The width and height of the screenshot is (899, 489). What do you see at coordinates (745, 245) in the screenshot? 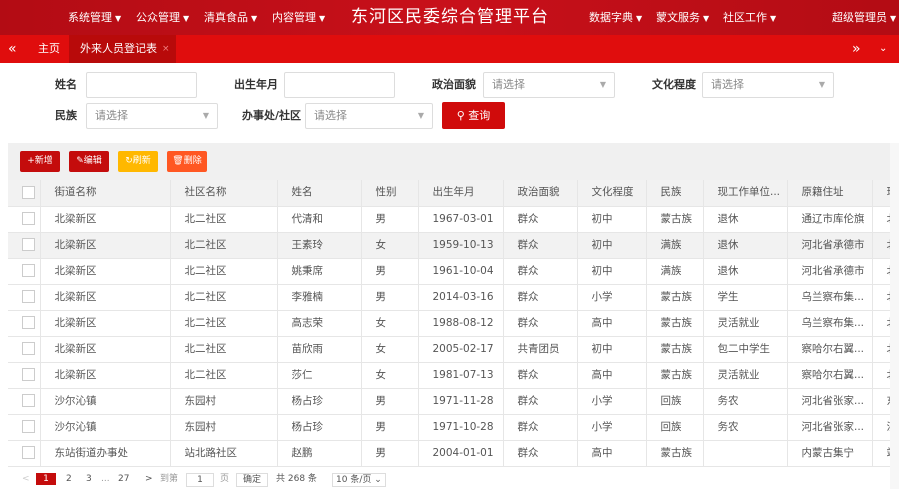
I see `table-cell: 退休` at bounding box center [745, 245].